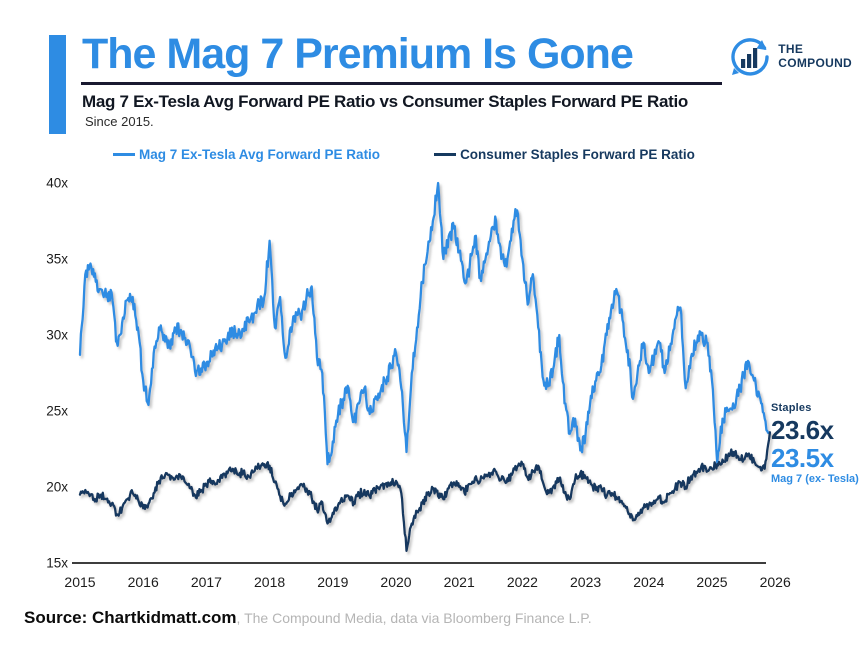  Describe the element at coordinates (130, 617) in the screenshot. I see `source-bold: Source: Chartkidmatt.com` at that location.